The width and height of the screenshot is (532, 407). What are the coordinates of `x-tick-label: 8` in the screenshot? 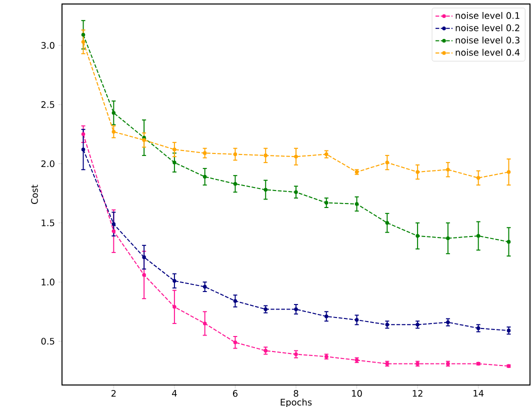 It's located at (296, 393).